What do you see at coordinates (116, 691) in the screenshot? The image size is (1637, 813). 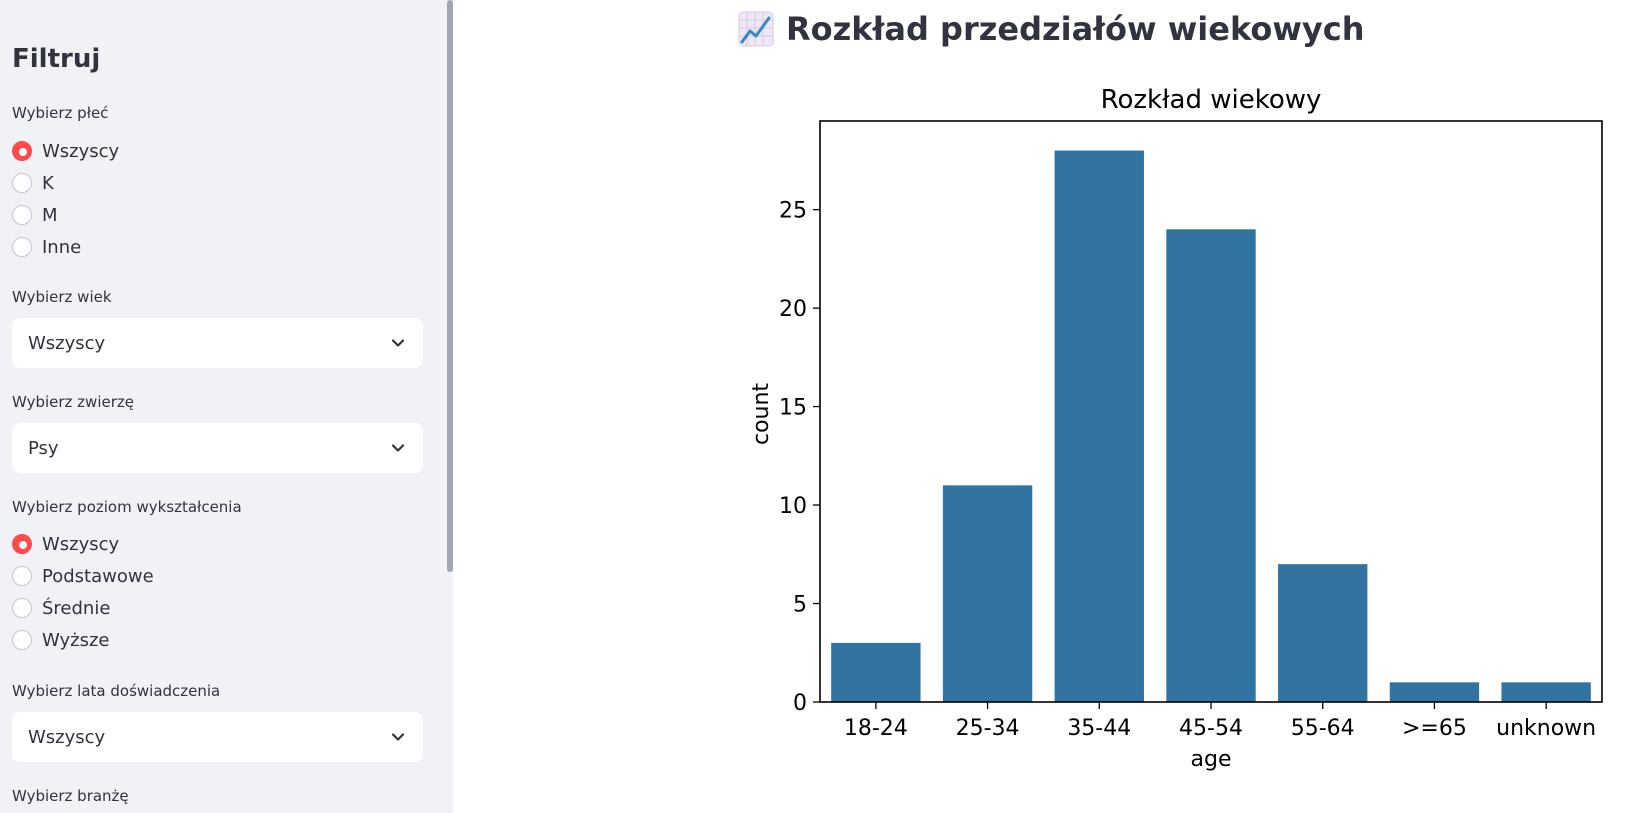 I see `experience-label: Wybierz lata doświadczenia` at bounding box center [116, 691].